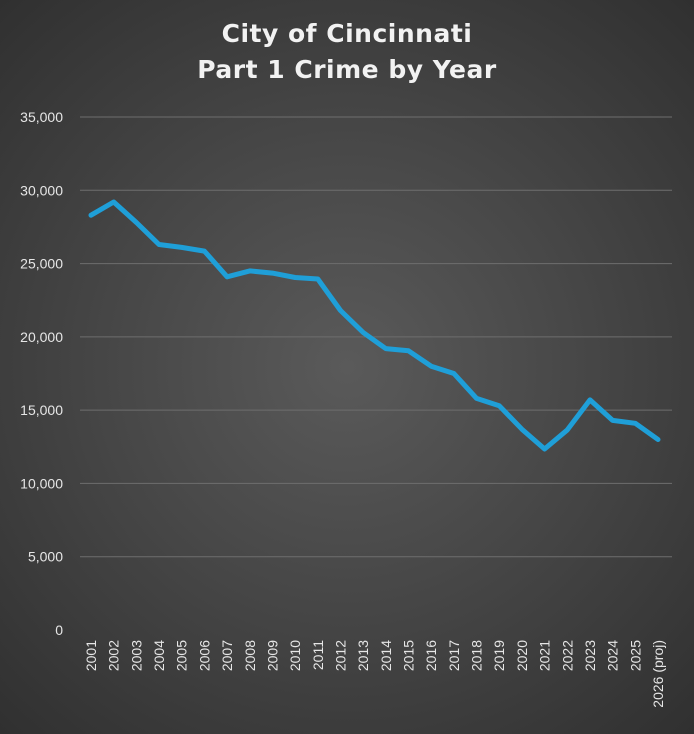 The height and width of the screenshot is (734, 694). I want to click on x-tick-label: 2009, so click(272, 655).